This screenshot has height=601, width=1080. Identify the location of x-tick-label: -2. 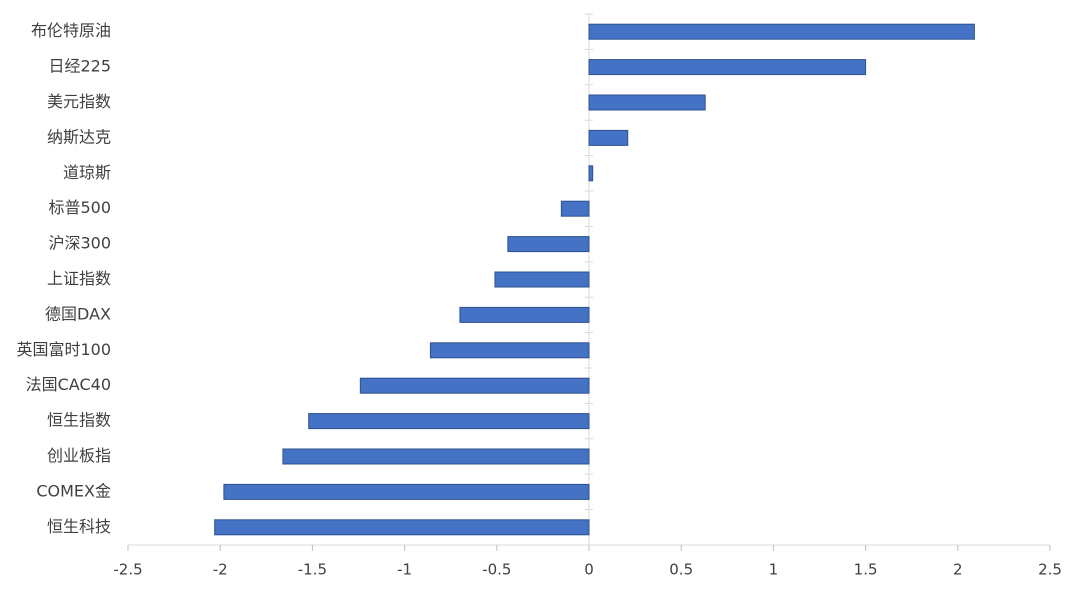
(220, 570).